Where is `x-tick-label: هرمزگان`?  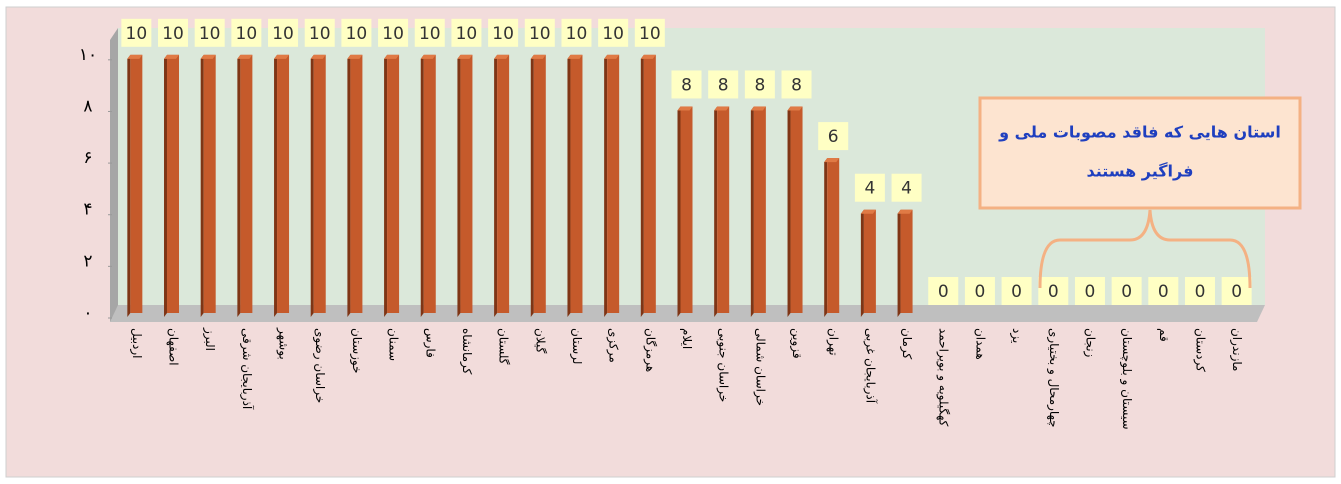
x-tick-label: هرمزگان is located at coordinates (649, 350).